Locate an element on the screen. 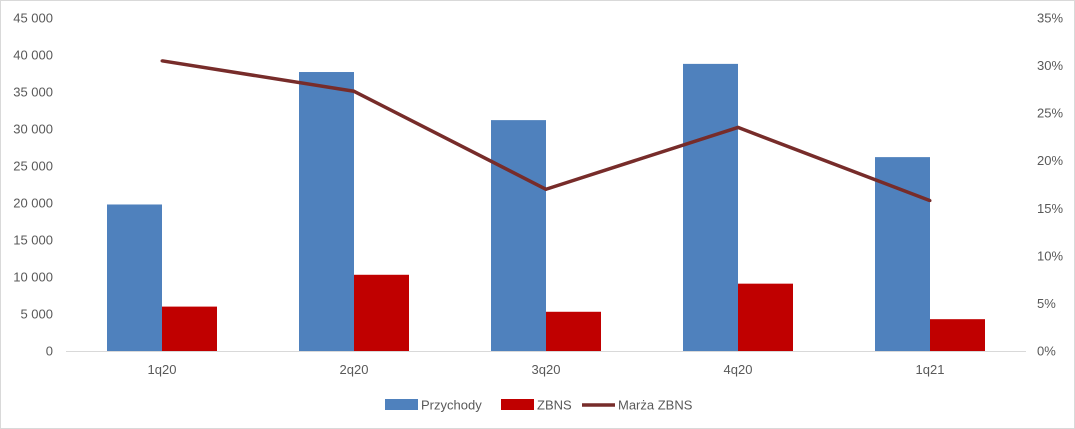 The height and width of the screenshot is (429, 1075). right-tick-label: 10% is located at coordinates (1050, 255).